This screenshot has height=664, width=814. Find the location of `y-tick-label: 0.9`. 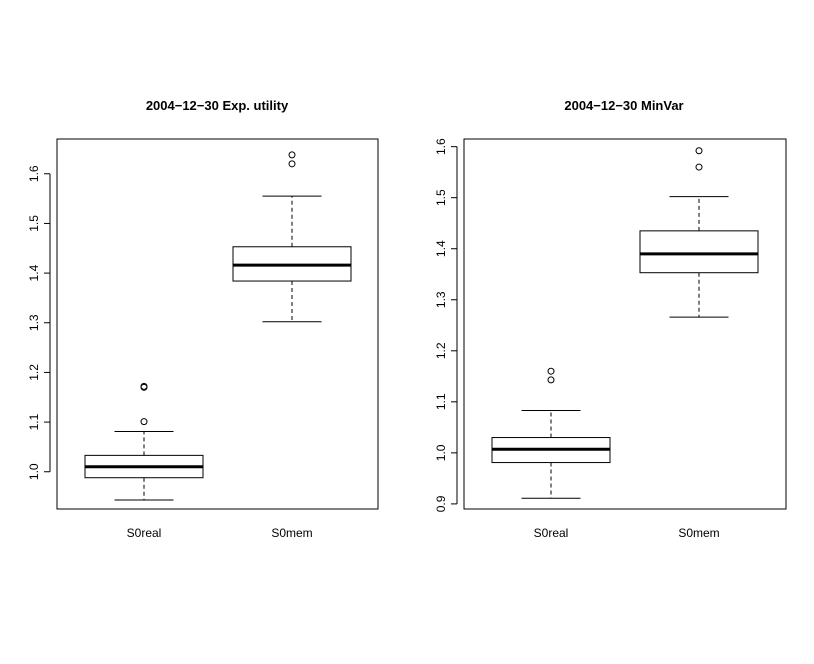

y-tick-label: 0.9 is located at coordinates (441, 503).